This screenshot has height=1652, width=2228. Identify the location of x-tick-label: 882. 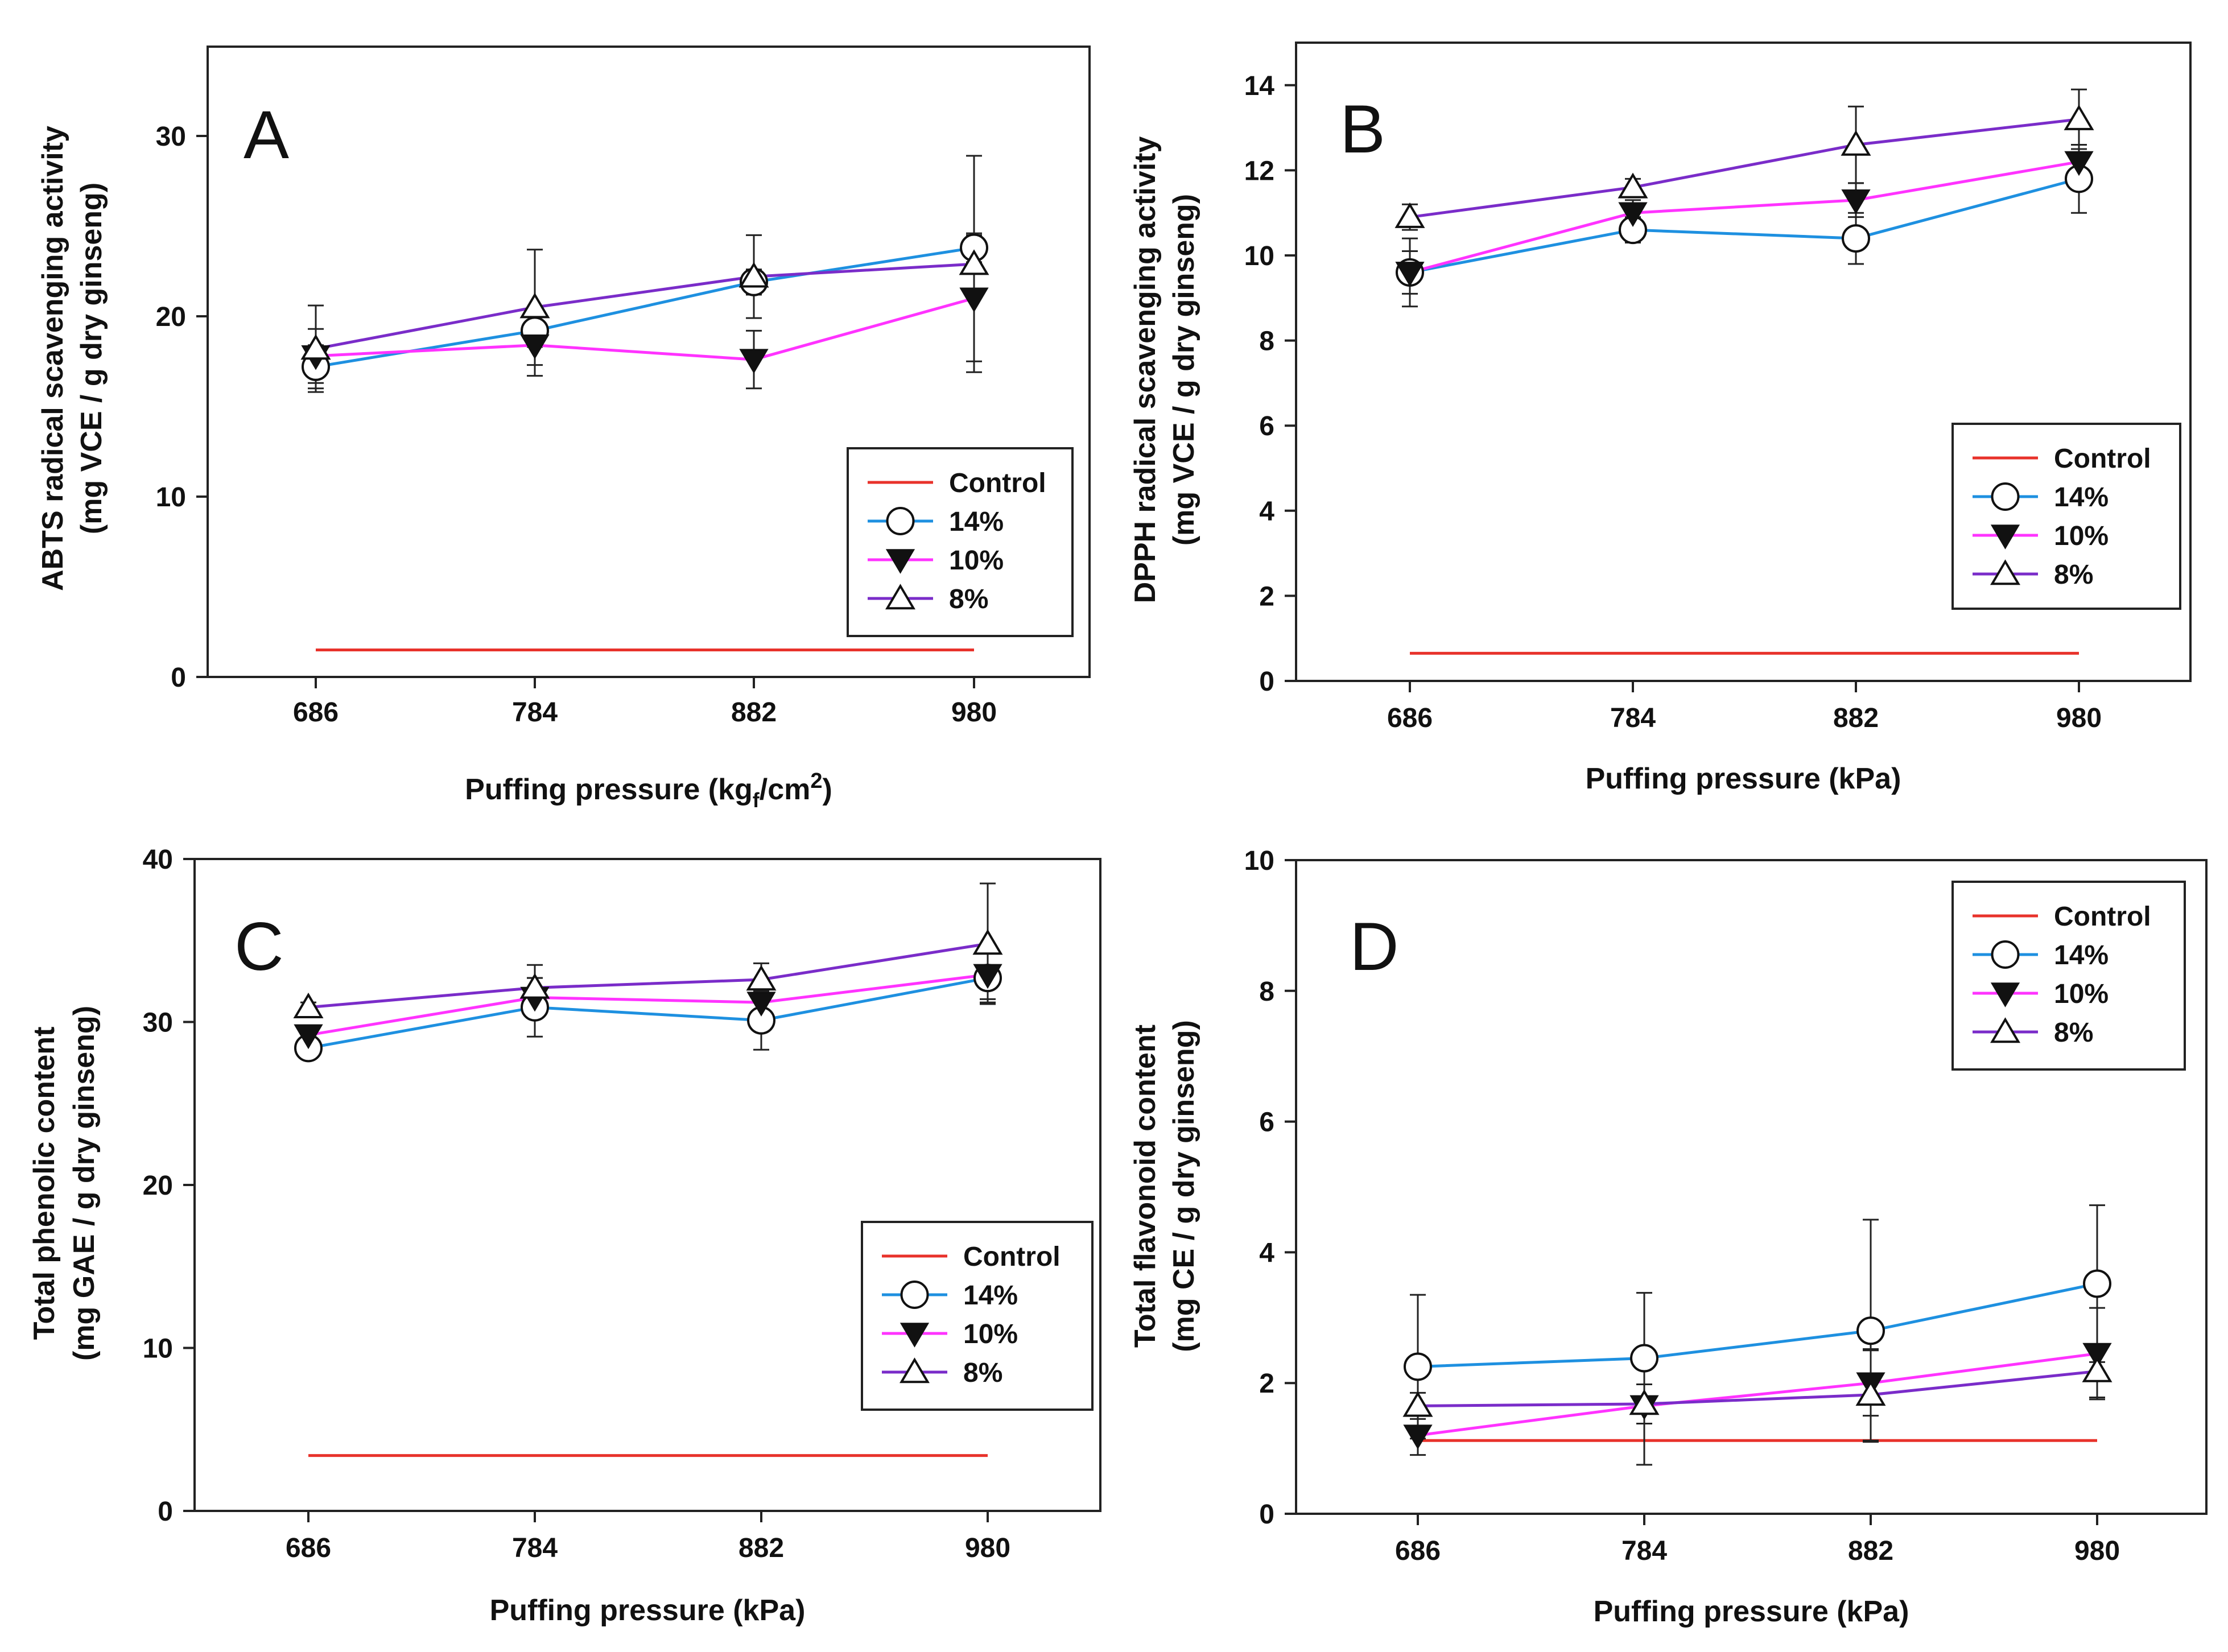
(1871, 1551).